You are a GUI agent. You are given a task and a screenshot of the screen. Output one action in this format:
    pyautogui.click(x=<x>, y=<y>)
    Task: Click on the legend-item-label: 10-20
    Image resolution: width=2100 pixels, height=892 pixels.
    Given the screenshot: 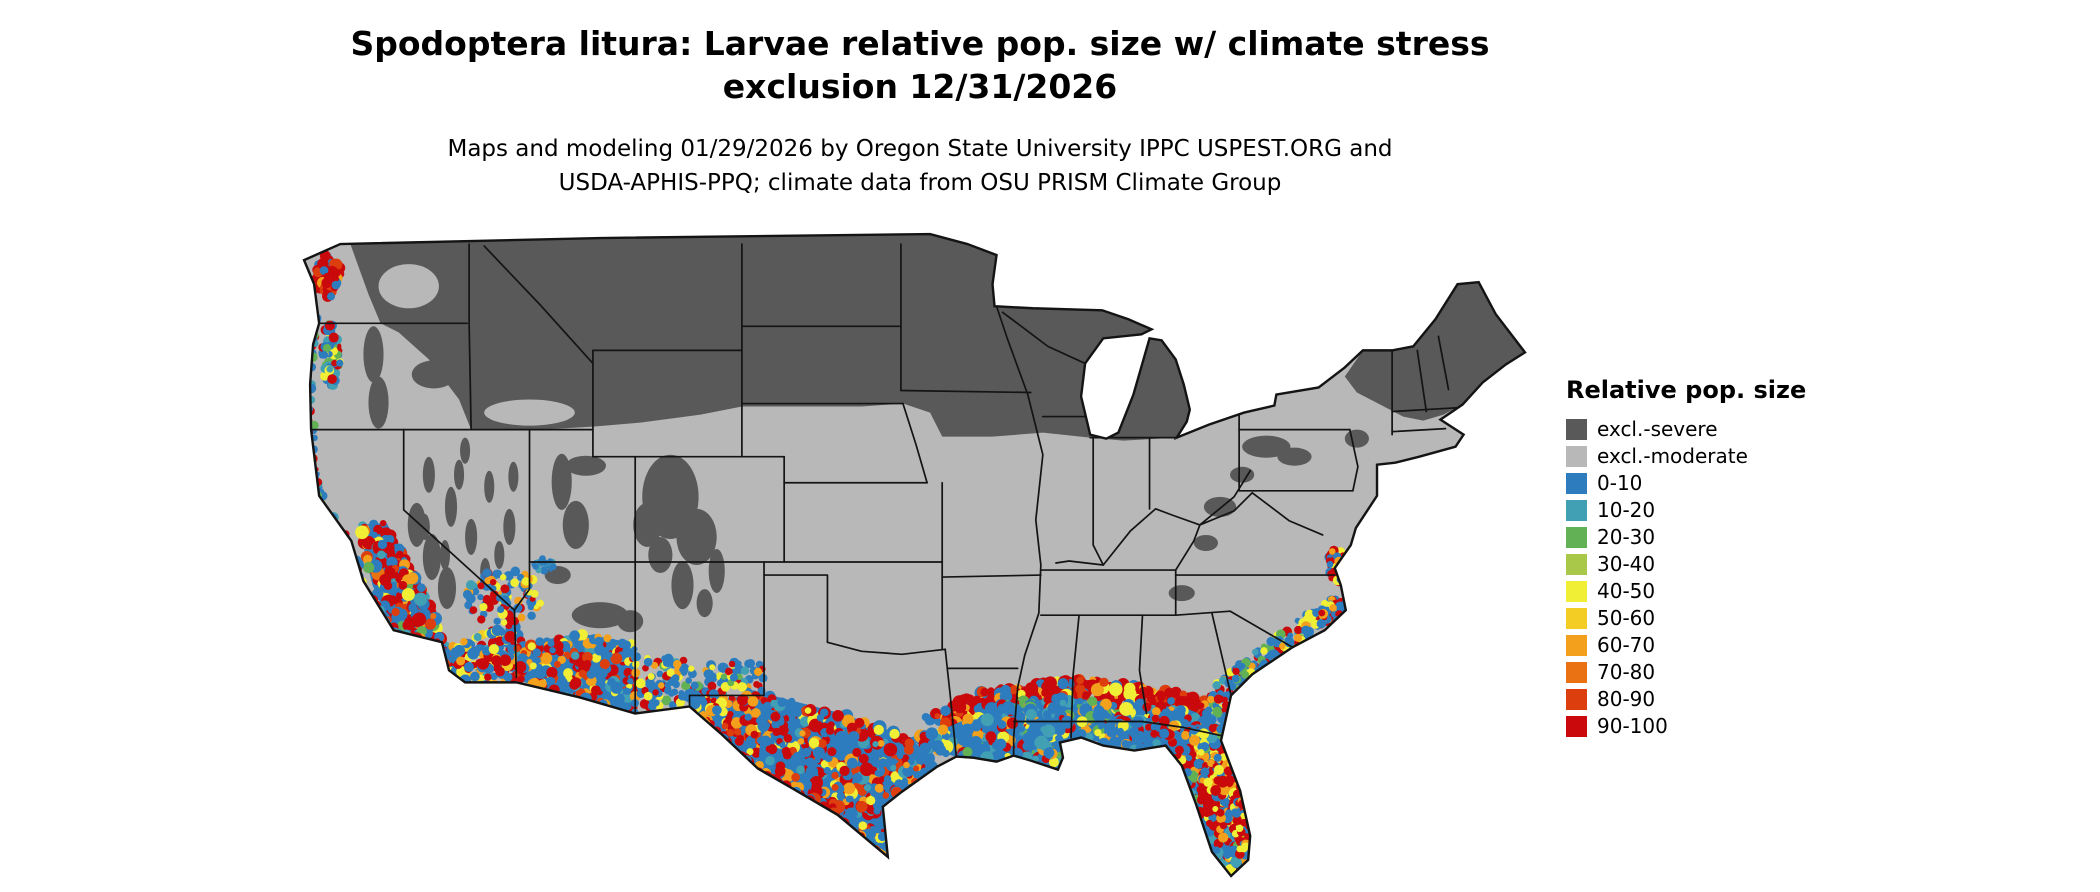 What is the action you would take?
    pyautogui.click(x=1626, y=510)
    